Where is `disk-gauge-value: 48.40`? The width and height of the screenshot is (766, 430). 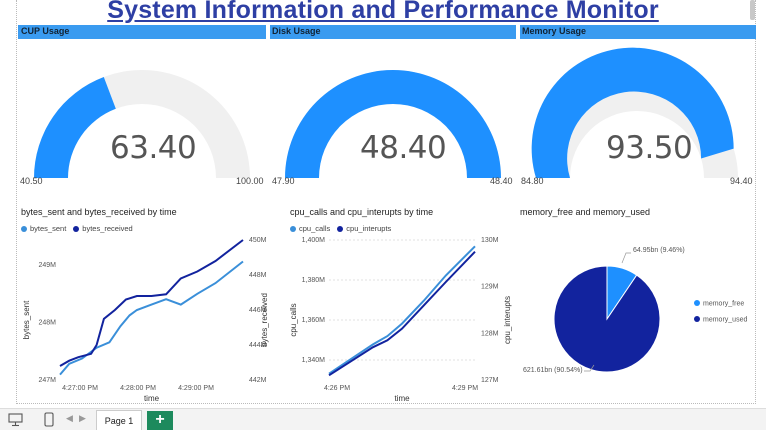 disk-gauge-value: 48.40 is located at coordinates (403, 148).